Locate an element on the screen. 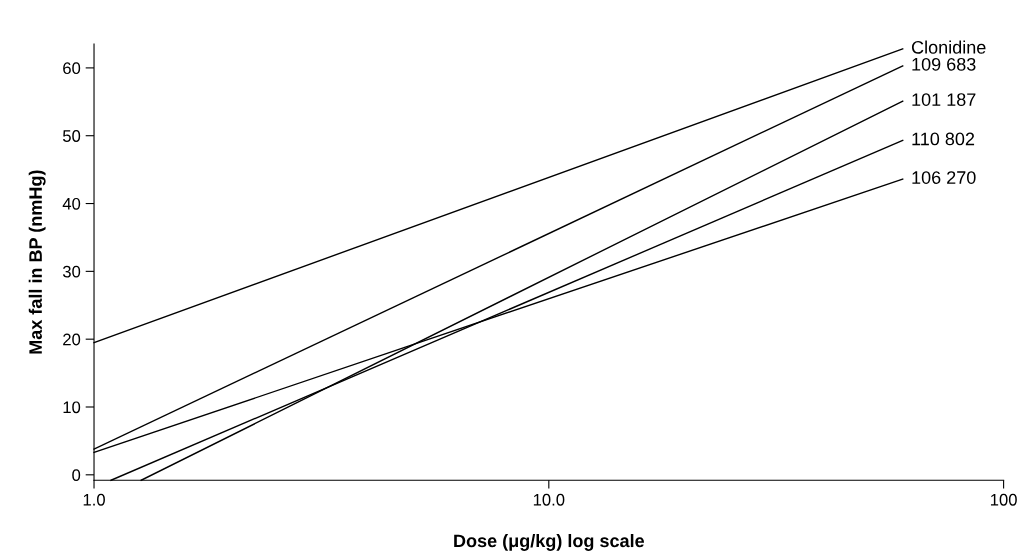 This screenshot has width=1022, height=552. y-tick-label: 50 is located at coordinates (71, 136).